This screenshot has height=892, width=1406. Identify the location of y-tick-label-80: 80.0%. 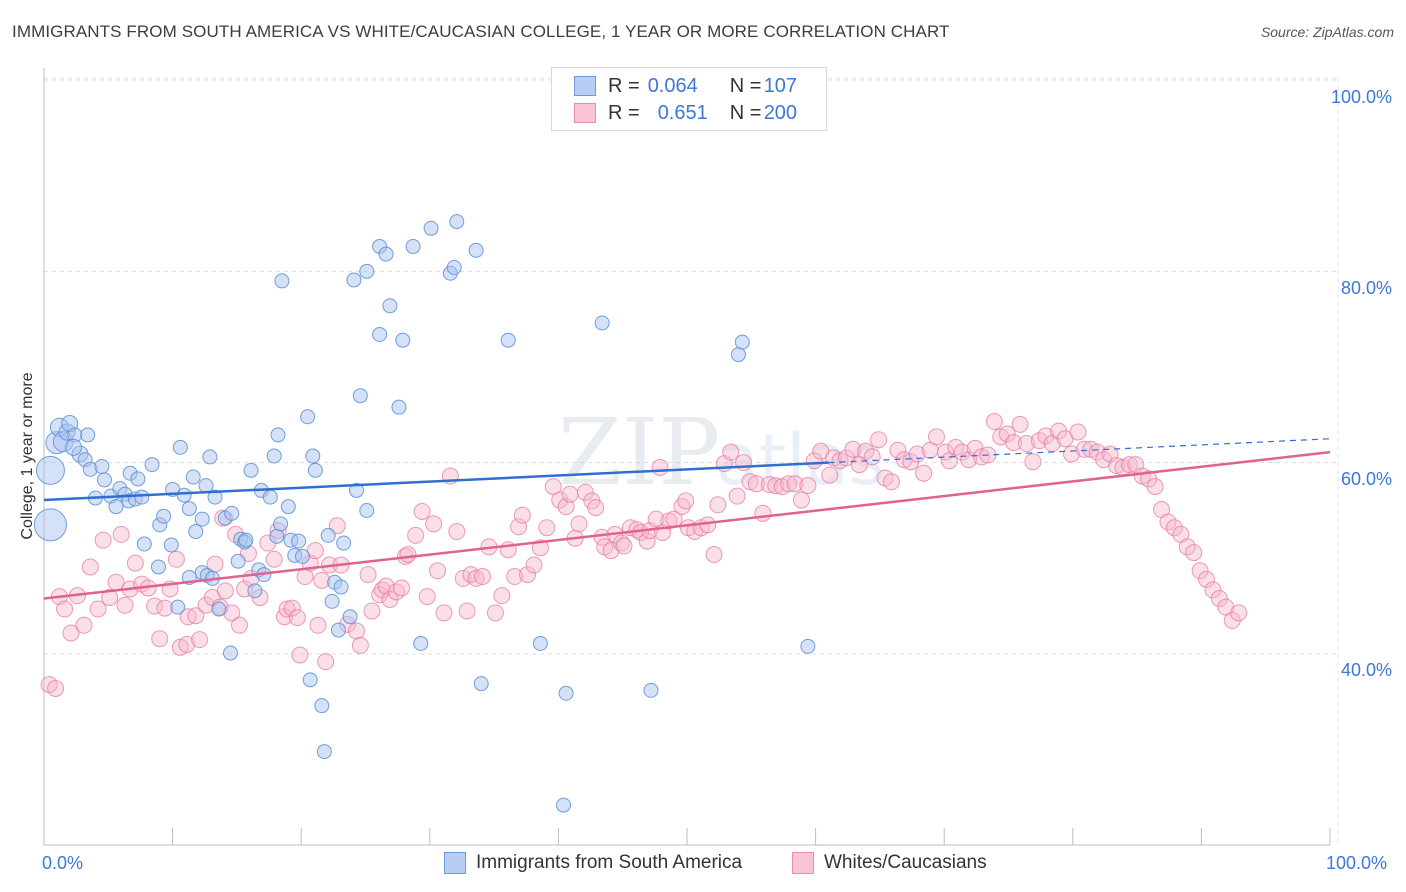
(1366, 288).